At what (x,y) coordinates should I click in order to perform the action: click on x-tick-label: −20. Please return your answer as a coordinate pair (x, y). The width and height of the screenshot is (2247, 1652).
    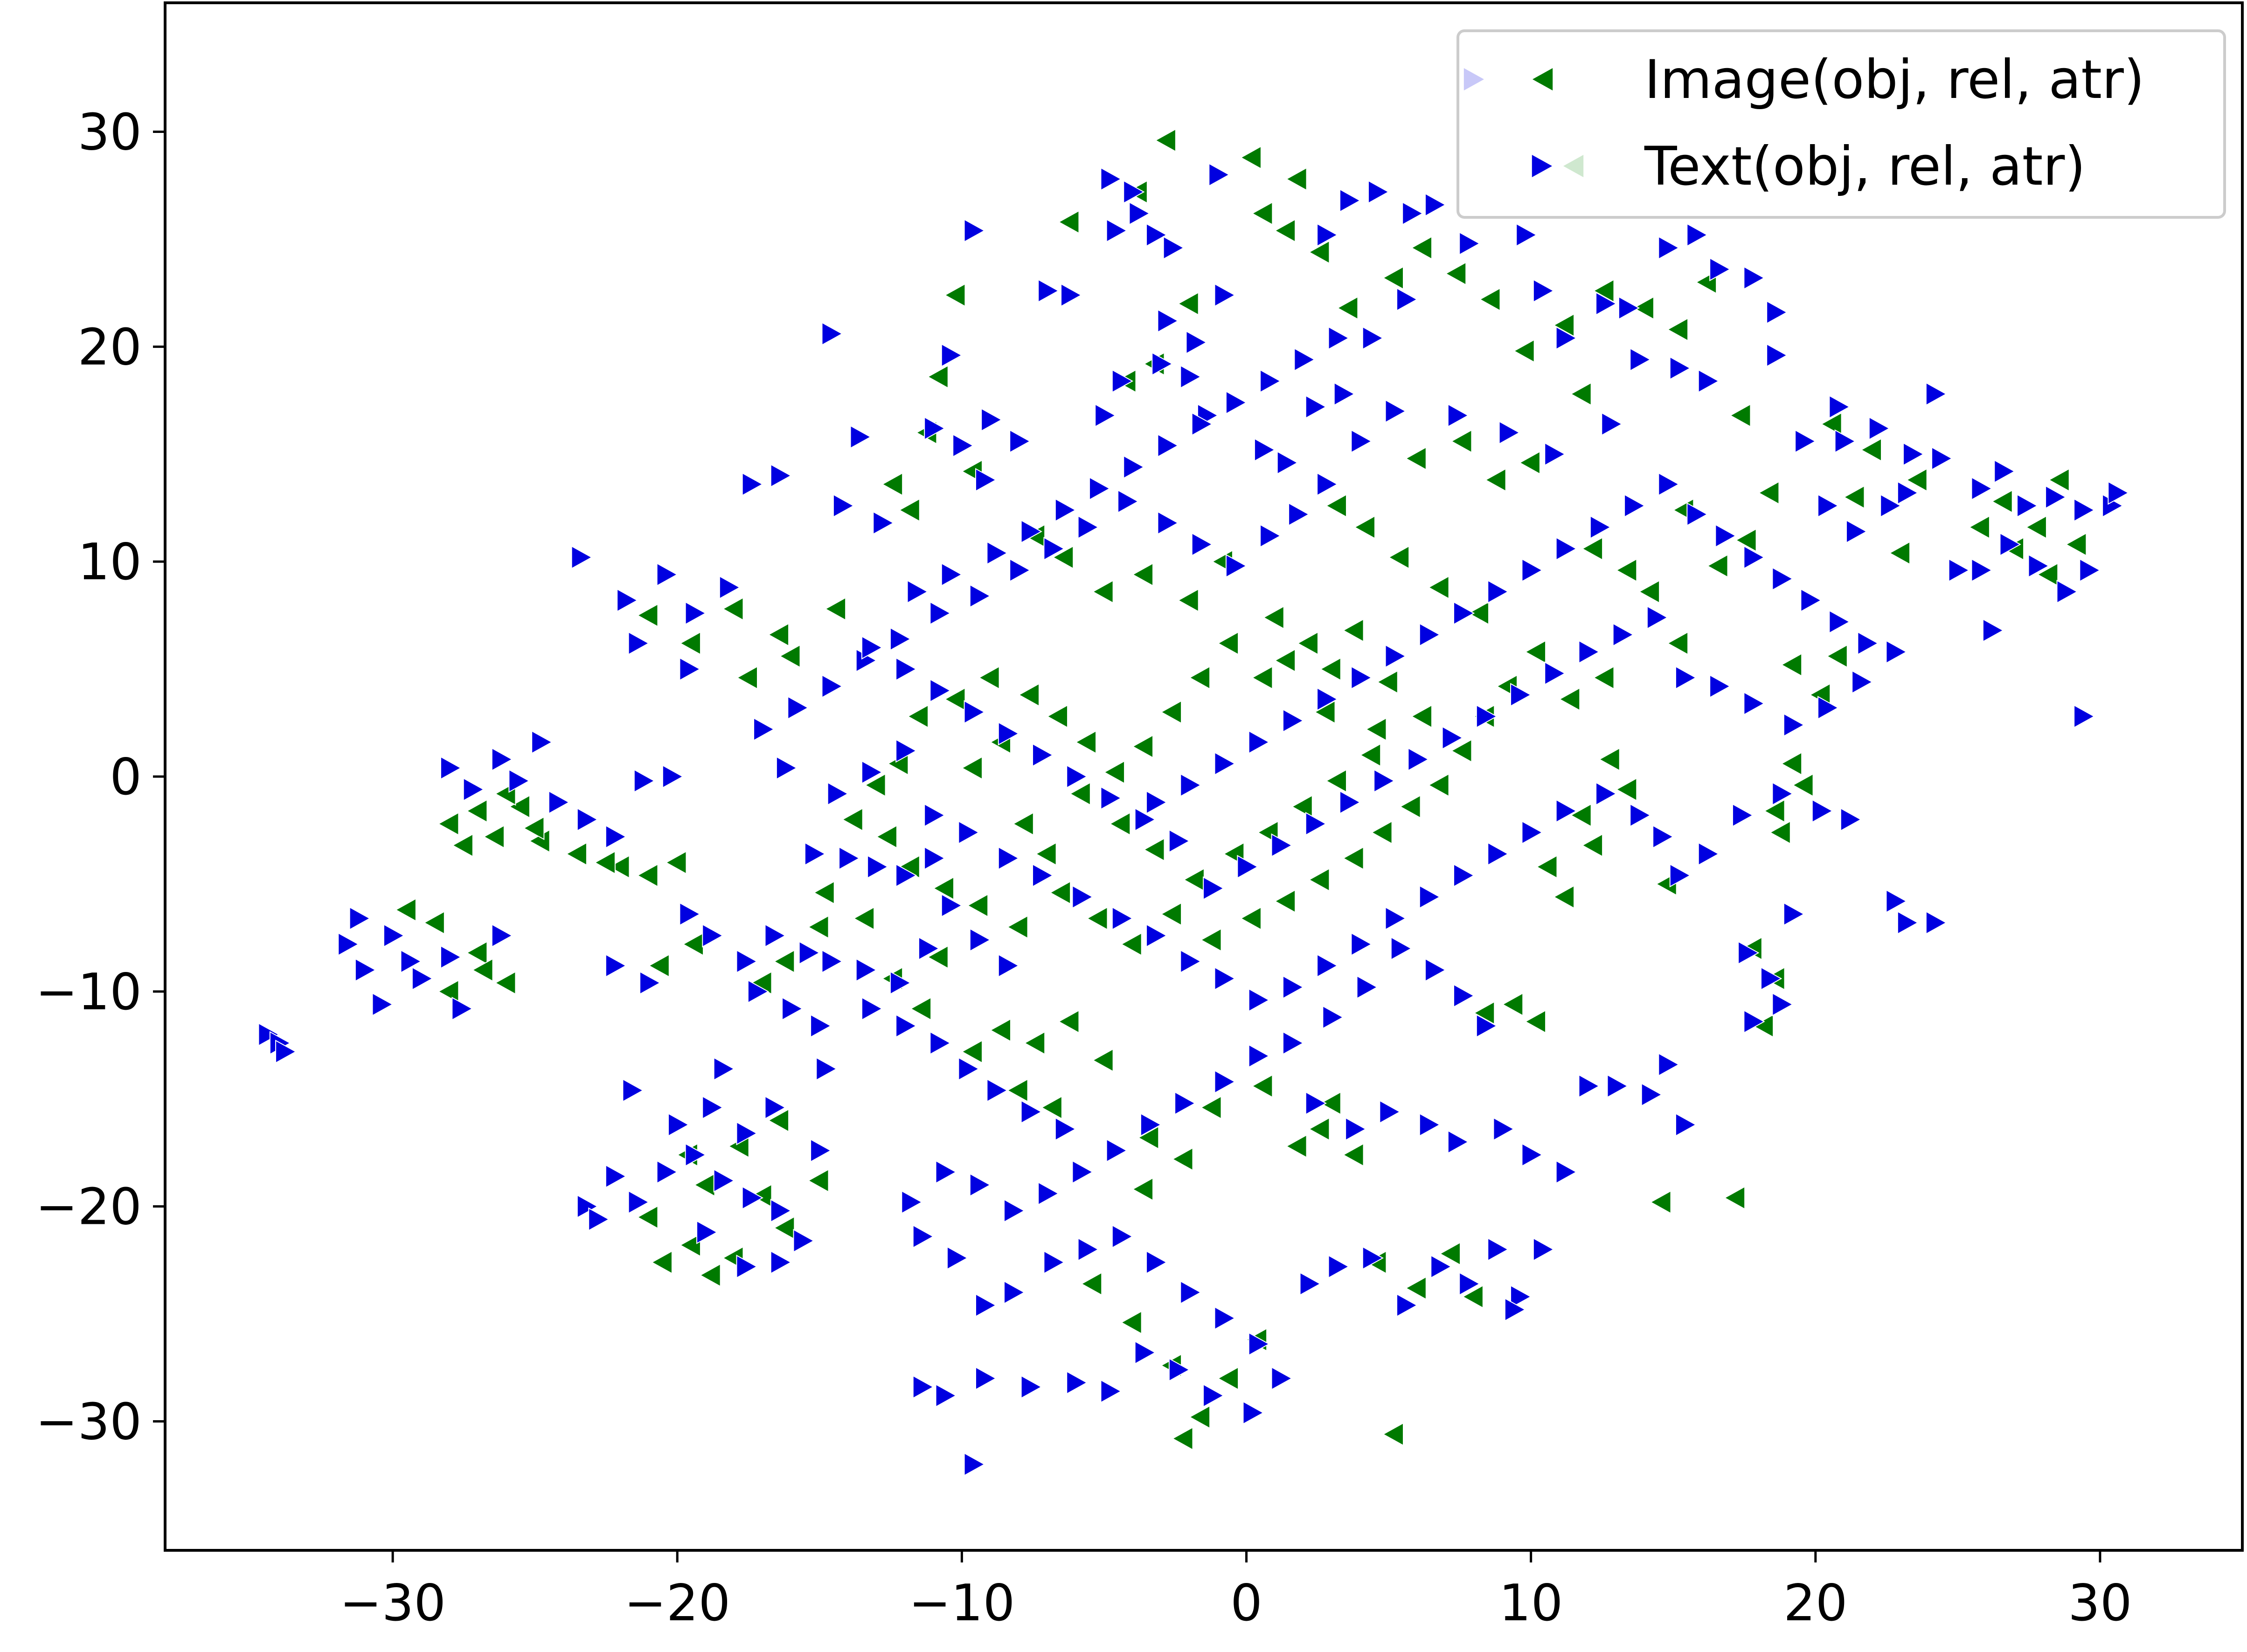
    Looking at the image, I should click on (677, 1603).